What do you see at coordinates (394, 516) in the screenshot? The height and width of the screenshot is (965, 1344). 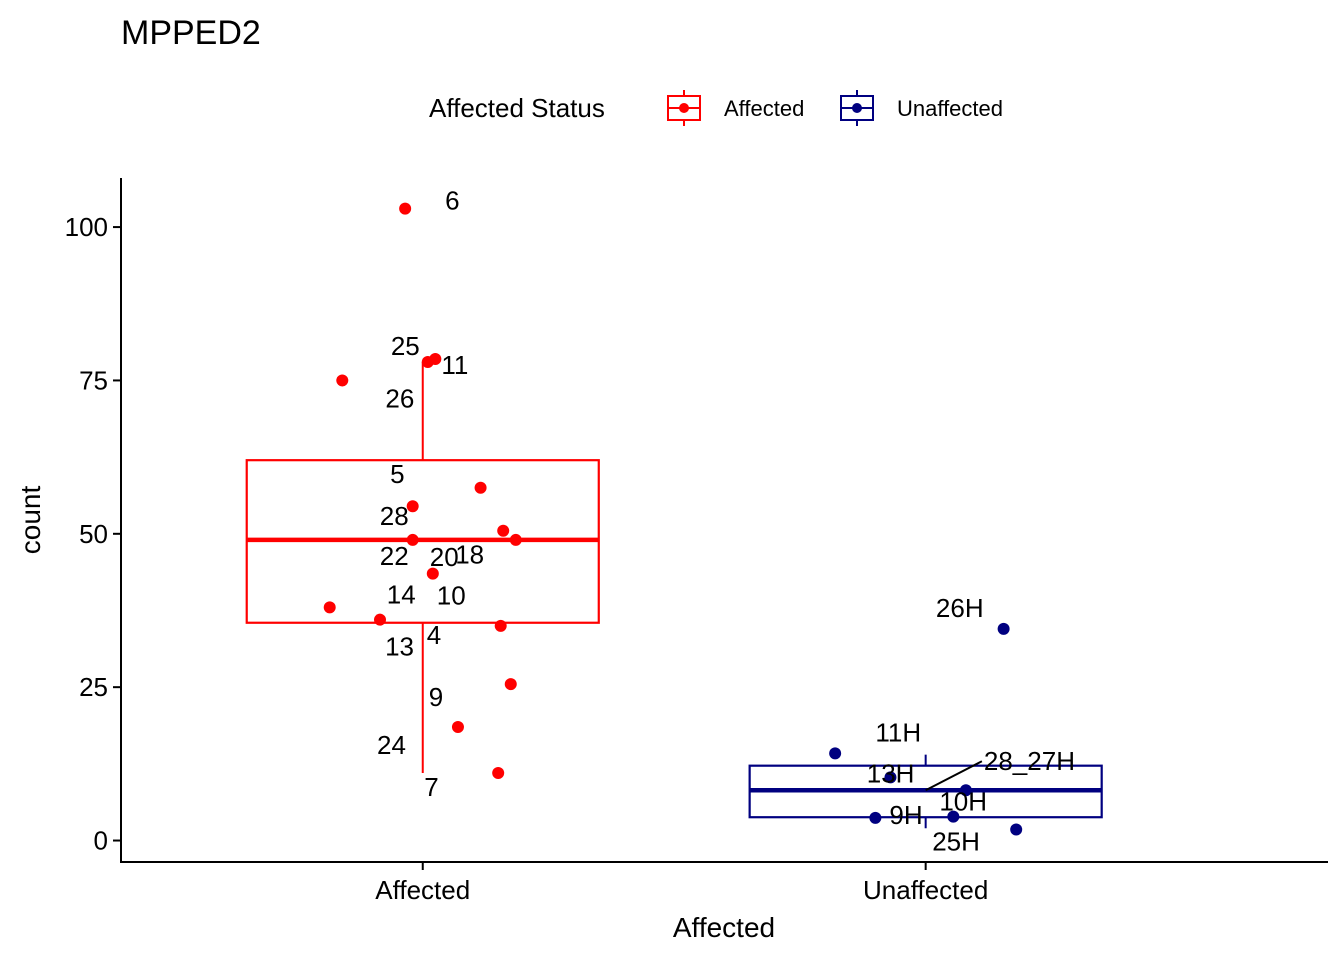 I see `point-label-28: 28` at bounding box center [394, 516].